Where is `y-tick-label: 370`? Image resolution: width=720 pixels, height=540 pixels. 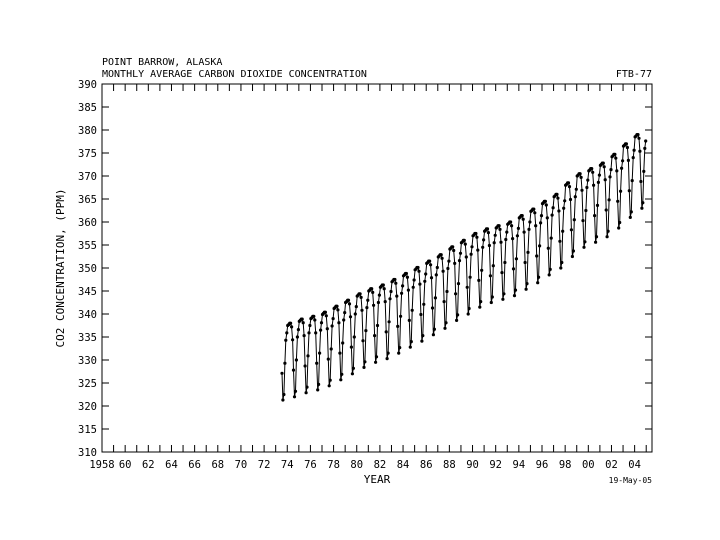 y-tick-label: 370 is located at coordinates (87, 177).